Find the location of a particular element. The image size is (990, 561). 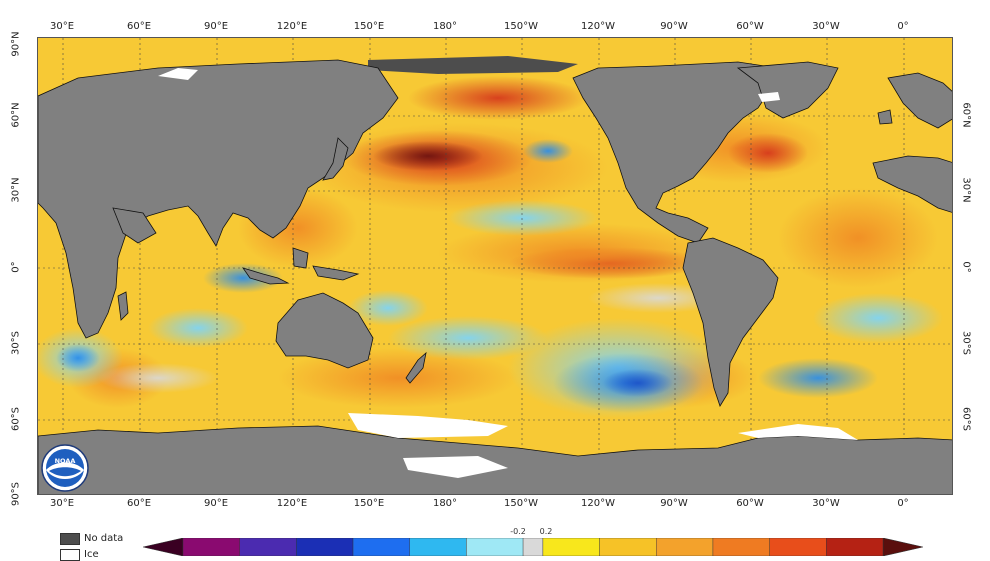

colorbar is located at coordinates (533, 547).